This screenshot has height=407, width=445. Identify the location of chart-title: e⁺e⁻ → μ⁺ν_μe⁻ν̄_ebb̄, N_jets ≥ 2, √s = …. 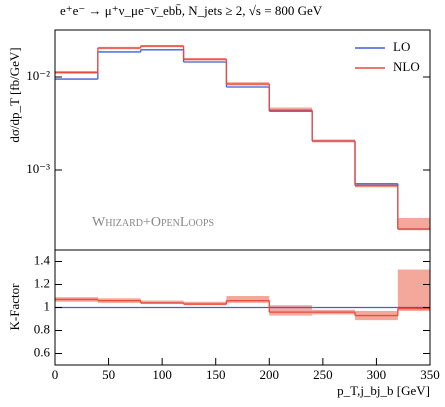
(191, 10).